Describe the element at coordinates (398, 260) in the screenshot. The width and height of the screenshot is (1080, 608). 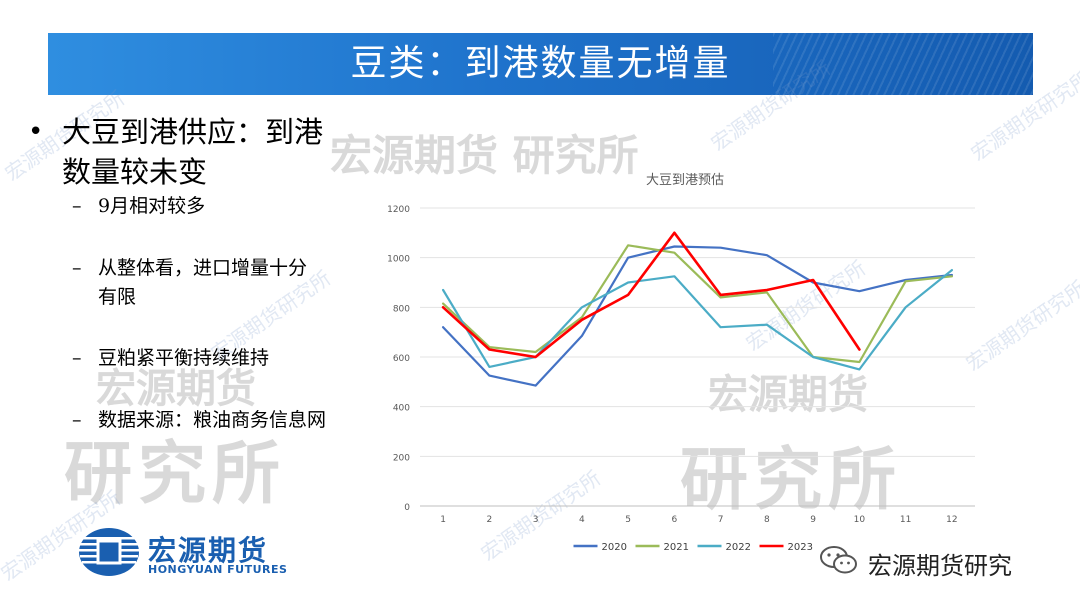
I see `y-tick-label: 1000` at that location.